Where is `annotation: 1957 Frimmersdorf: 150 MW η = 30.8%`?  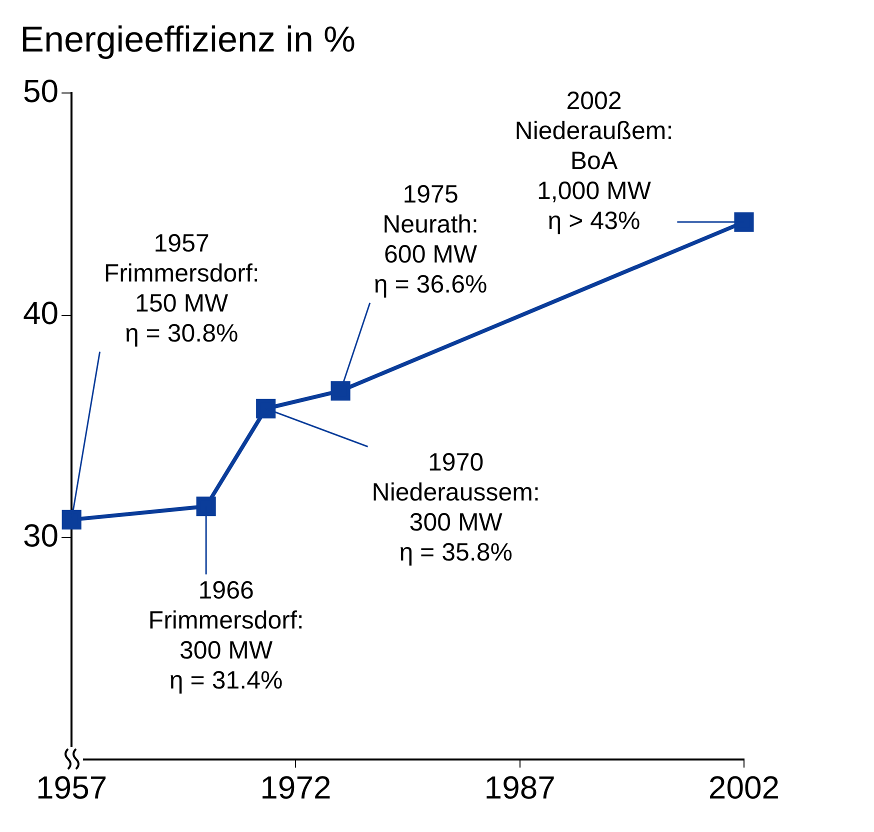
annotation: 1957 Frimmersdorf: 150 MW η = 30.8% is located at coordinates (182, 289).